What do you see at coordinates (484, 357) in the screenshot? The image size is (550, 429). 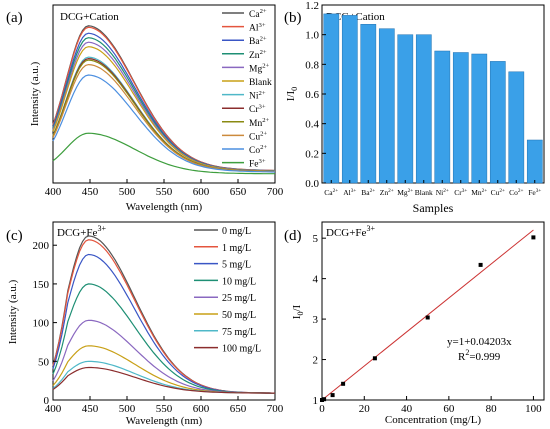 I see `panel-d-r2-tail: =0.999` at bounding box center [484, 357].